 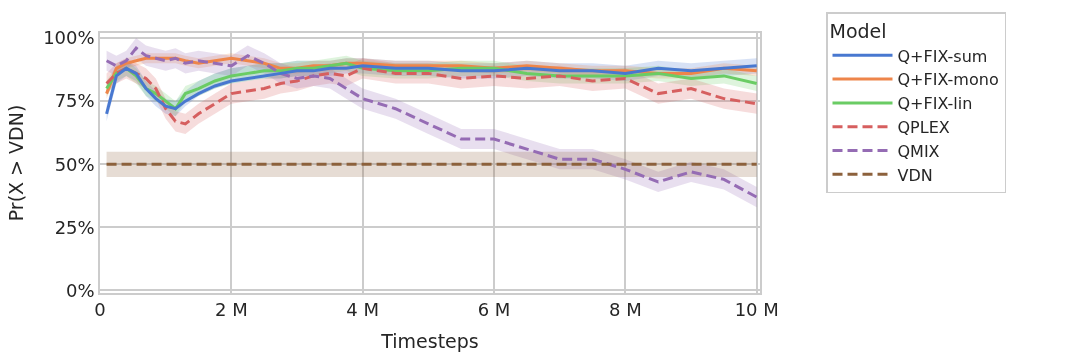 What do you see at coordinates (363, 310) in the screenshot?
I see `x-tick-label: 4 M` at bounding box center [363, 310].